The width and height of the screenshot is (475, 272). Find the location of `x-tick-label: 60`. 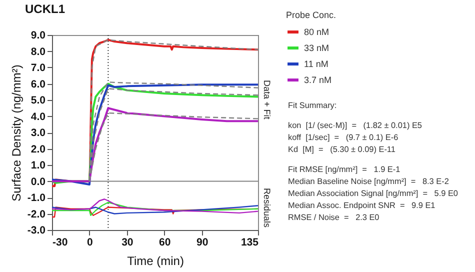

x-tick-label: 60 is located at coordinates (165, 242).